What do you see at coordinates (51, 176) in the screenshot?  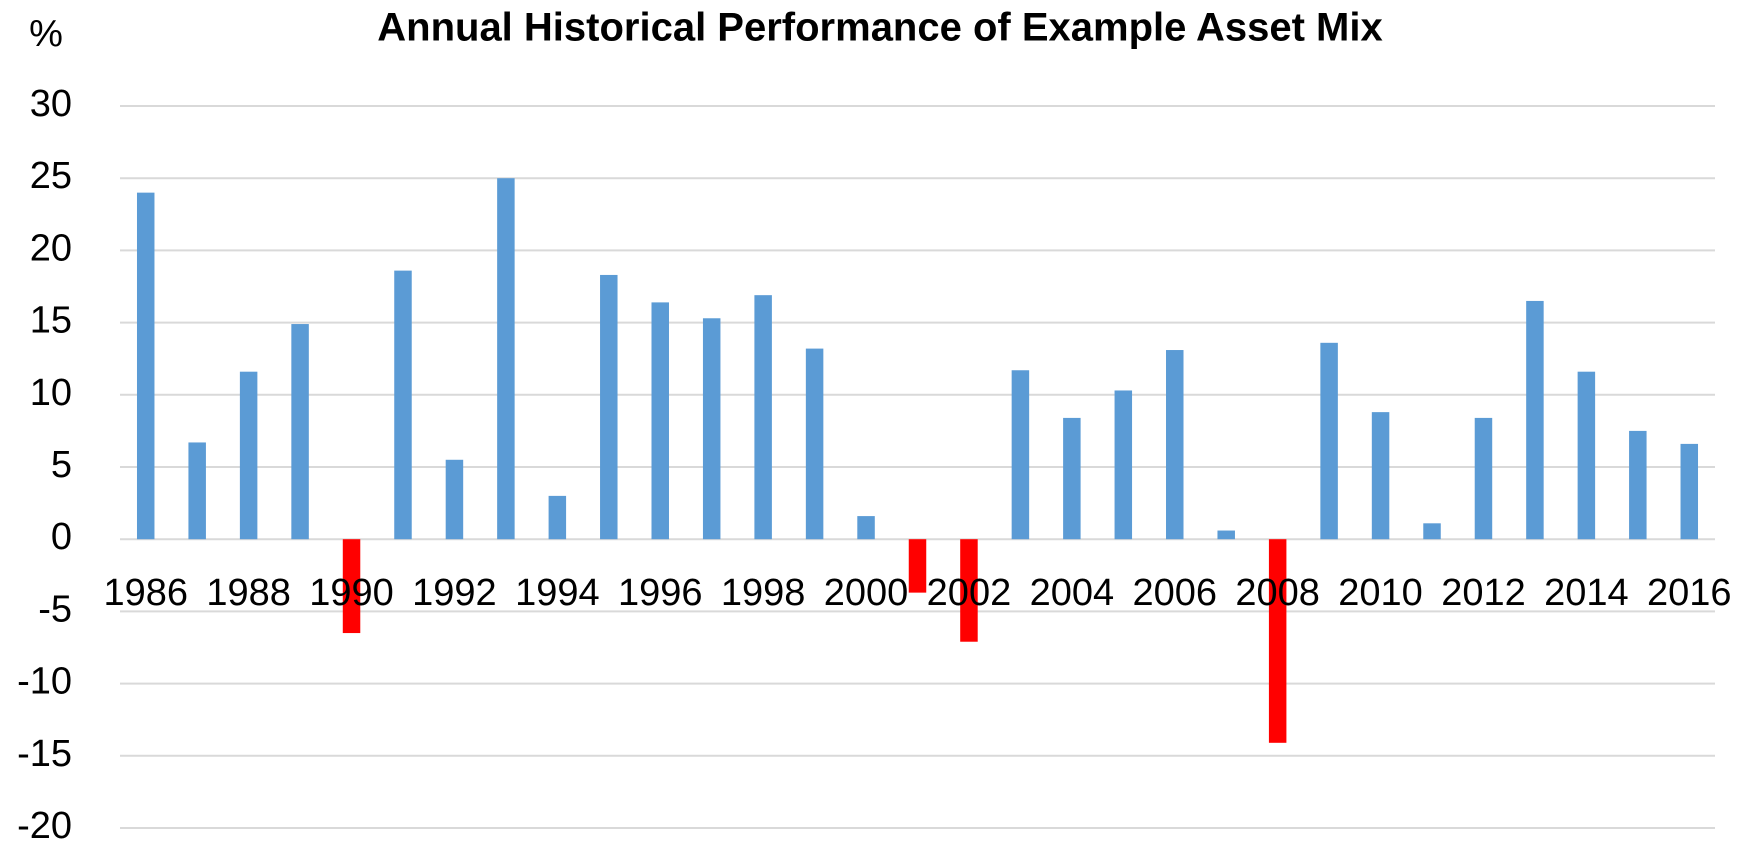 I see `y-tick-label: 25` at bounding box center [51, 176].